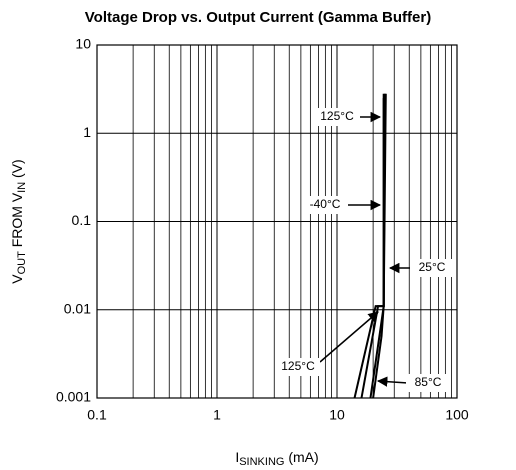 This screenshot has height=470, width=516. Describe the element at coordinates (97, 415) in the screenshot. I see `x-tick-label: 0.1` at that location.